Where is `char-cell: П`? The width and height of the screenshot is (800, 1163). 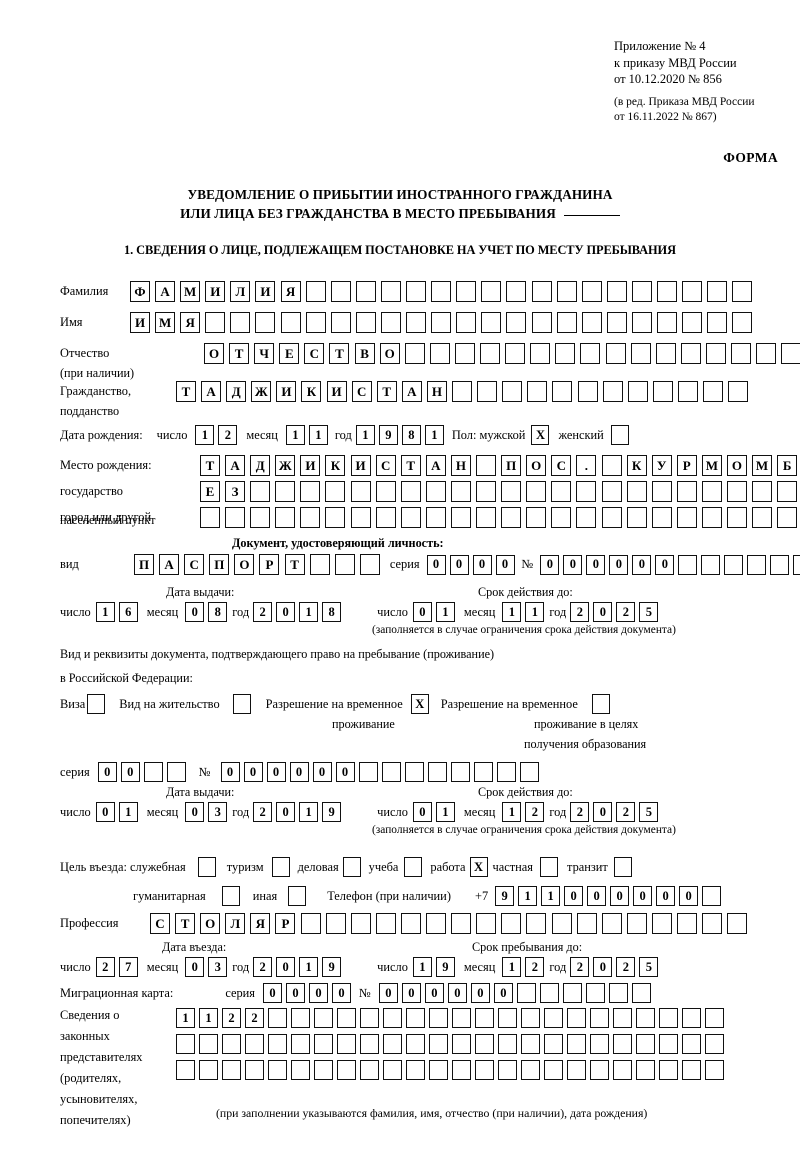 char-cell: П is located at coordinates (511, 465).